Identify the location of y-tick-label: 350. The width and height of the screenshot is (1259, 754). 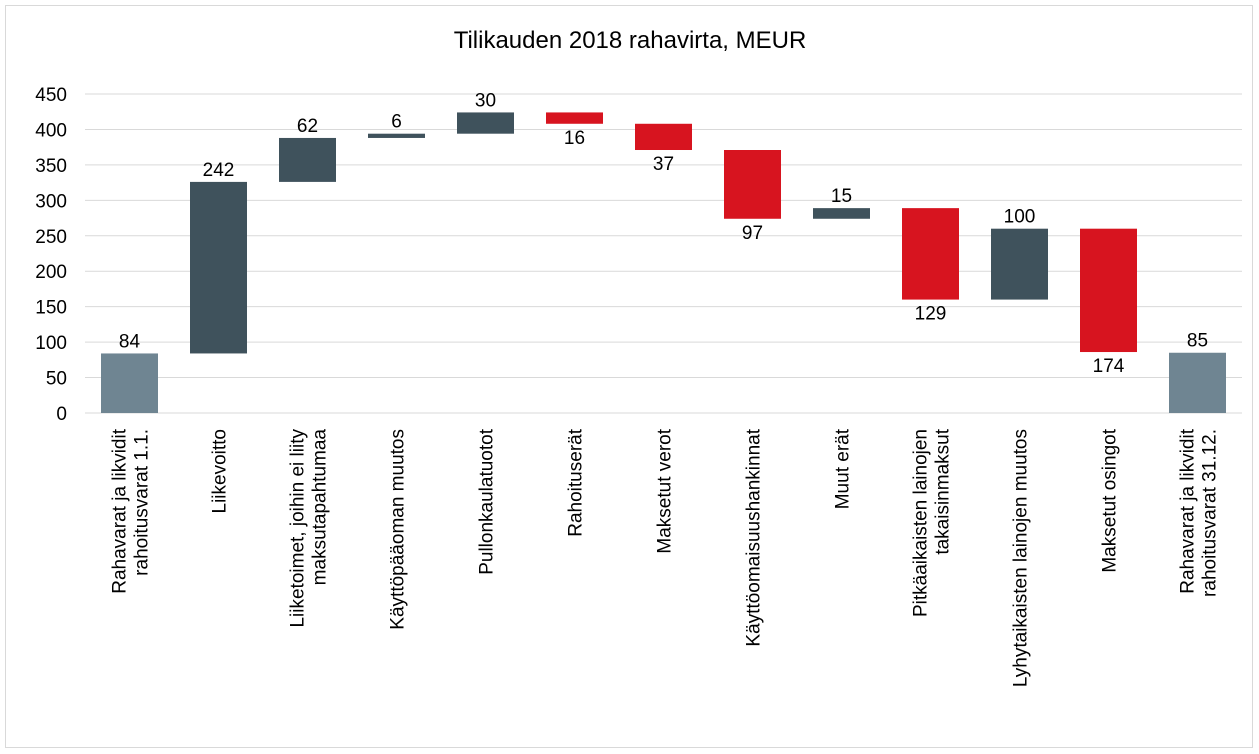
(51, 166).